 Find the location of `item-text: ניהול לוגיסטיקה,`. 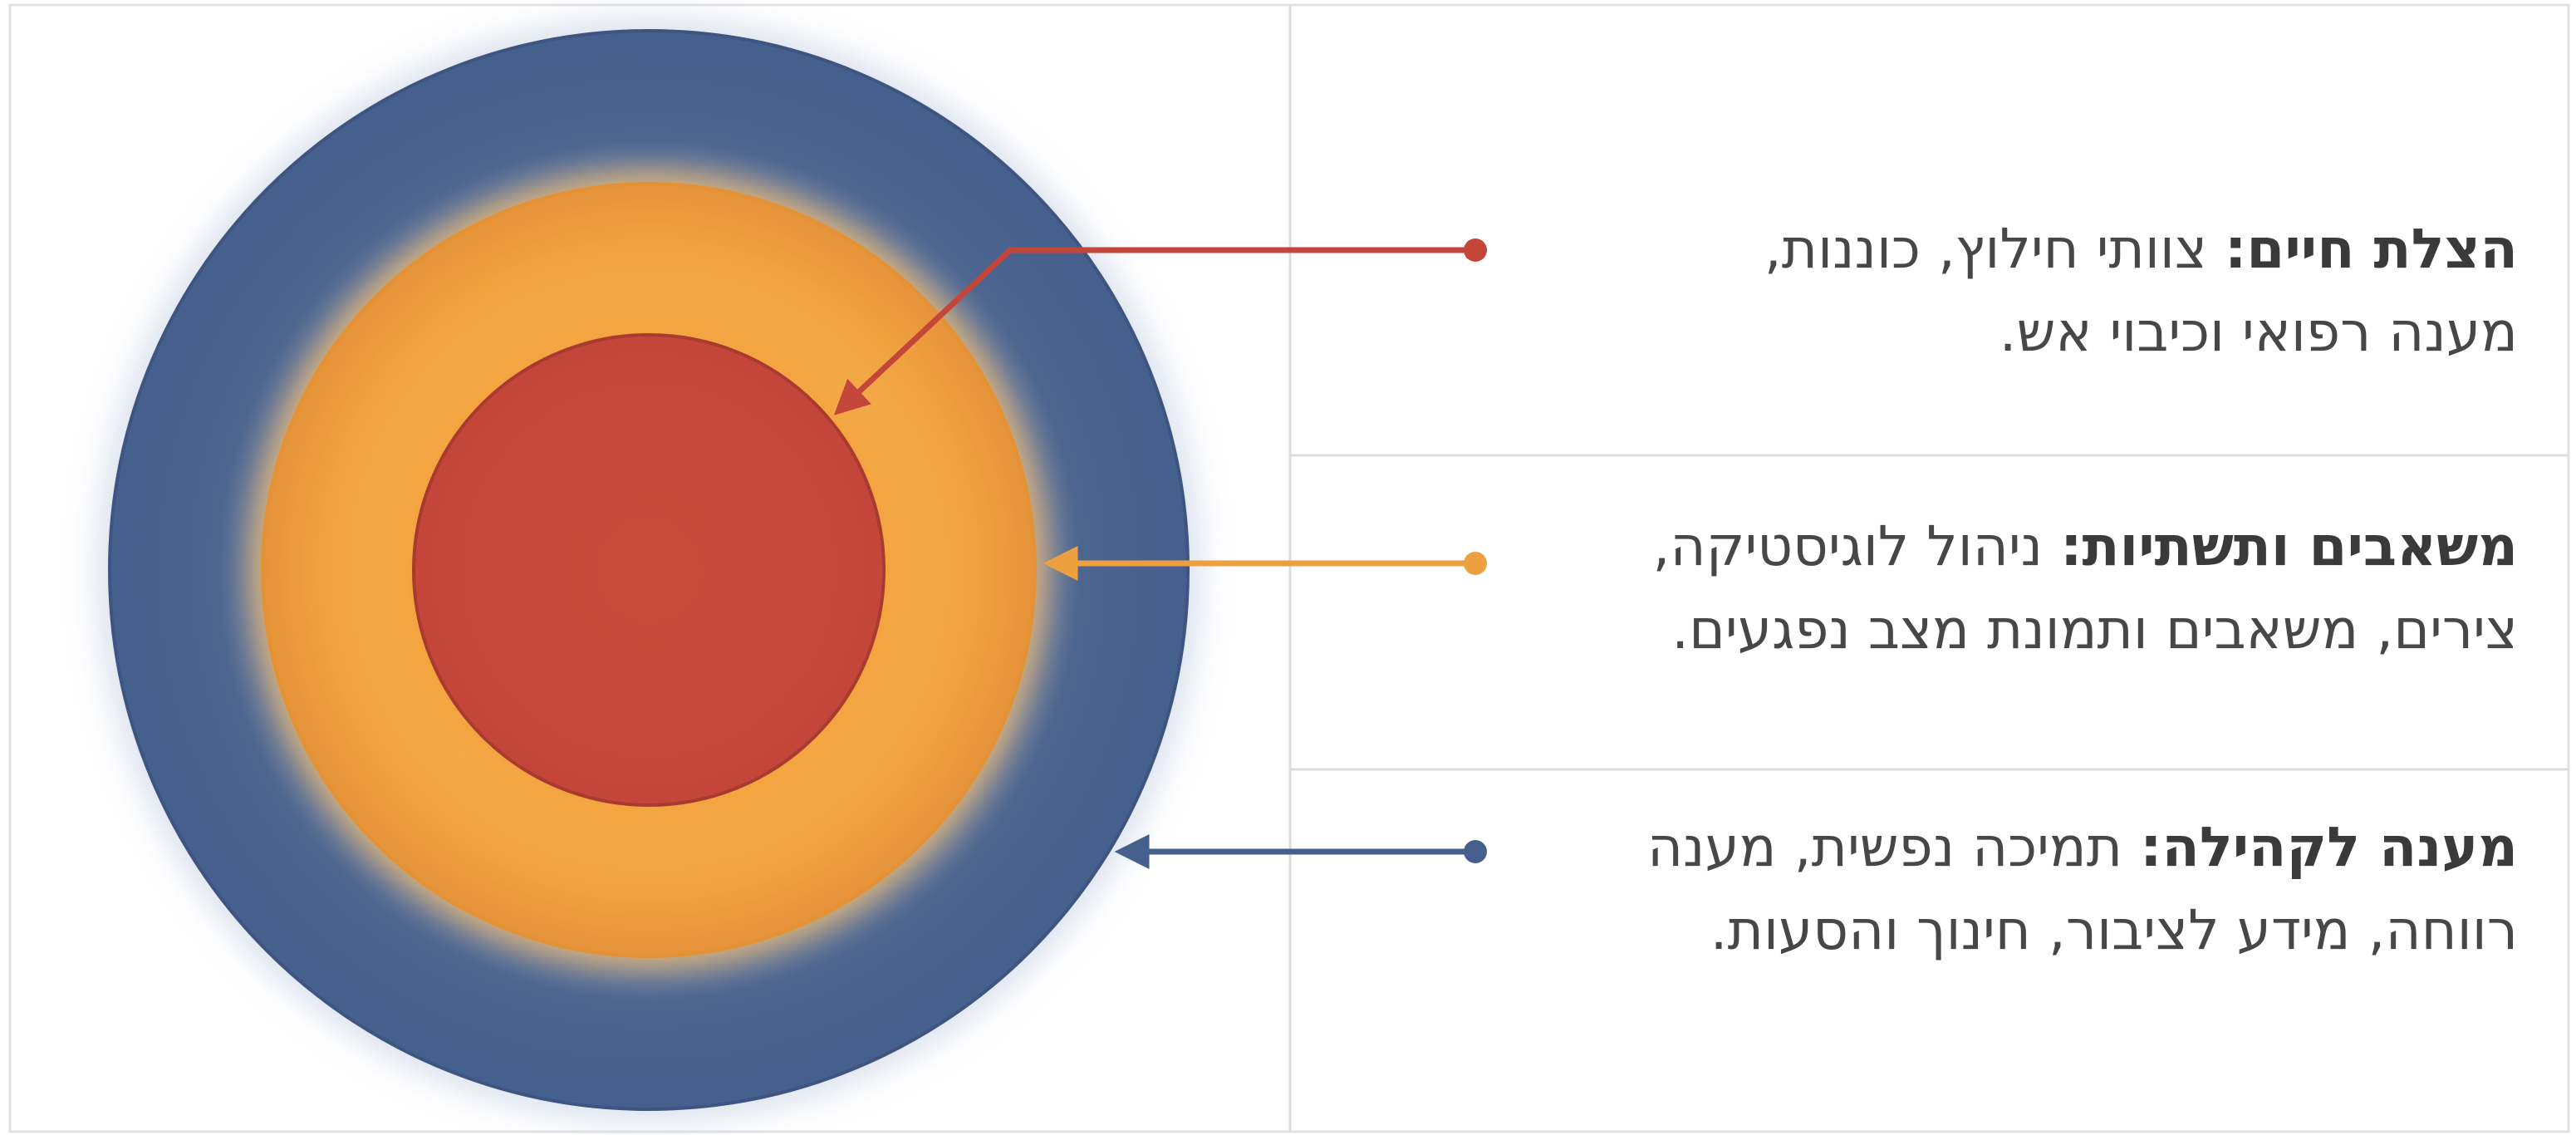

item-text: ניהול לוגיסטיקה, is located at coordinates (1848, 546).